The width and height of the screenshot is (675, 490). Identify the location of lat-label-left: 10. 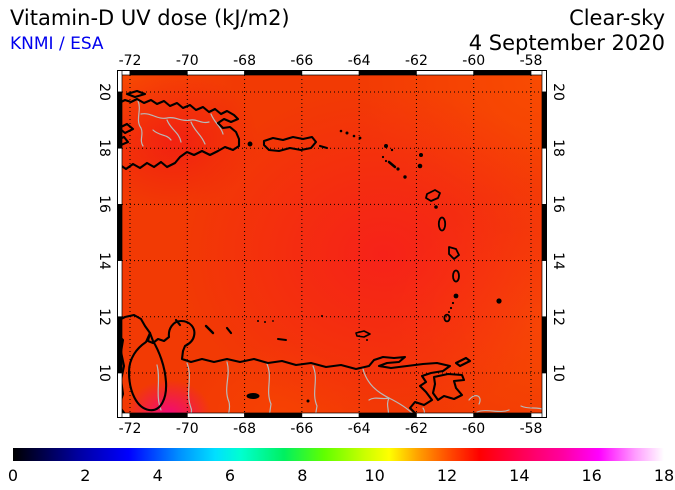
(104, 373).